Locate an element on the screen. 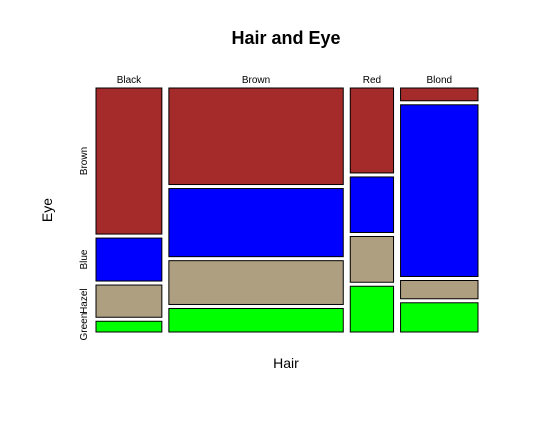 Image resolution: width=536 pixels, height=428 pixels. tile-red-hazel is located at coordinates (372, 259).